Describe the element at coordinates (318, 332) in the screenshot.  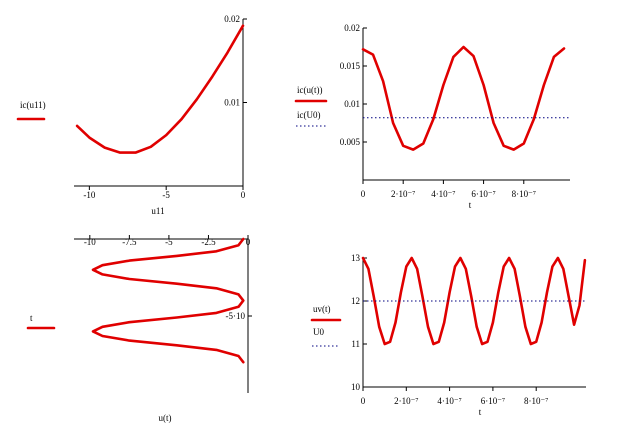
I see `legend-label: U0` at that location.